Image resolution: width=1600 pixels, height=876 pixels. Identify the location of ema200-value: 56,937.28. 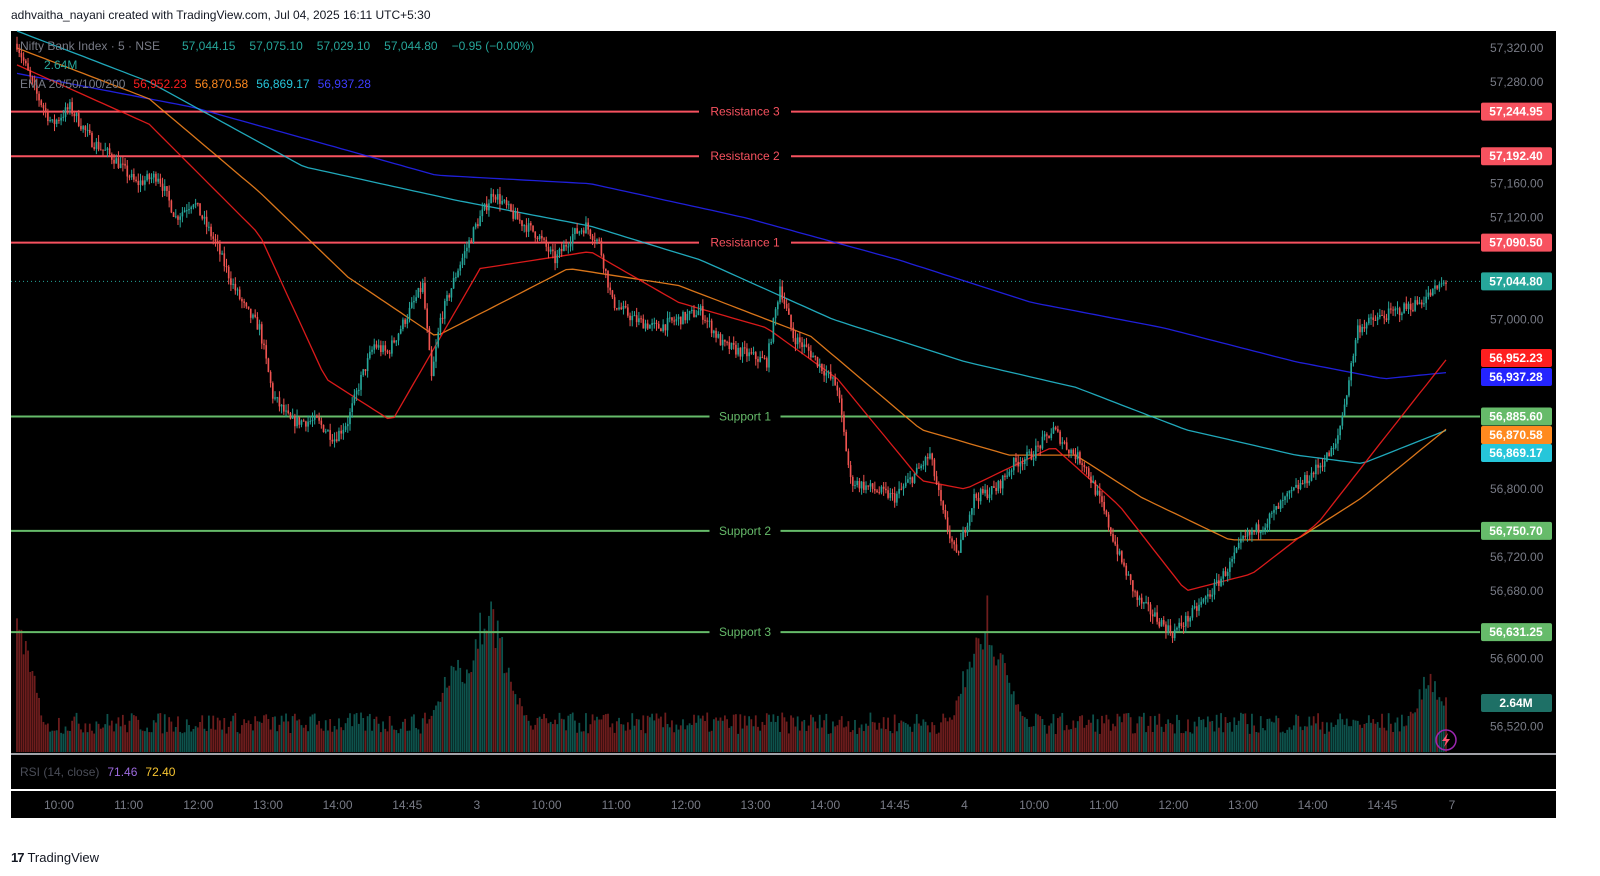
(344, 84).